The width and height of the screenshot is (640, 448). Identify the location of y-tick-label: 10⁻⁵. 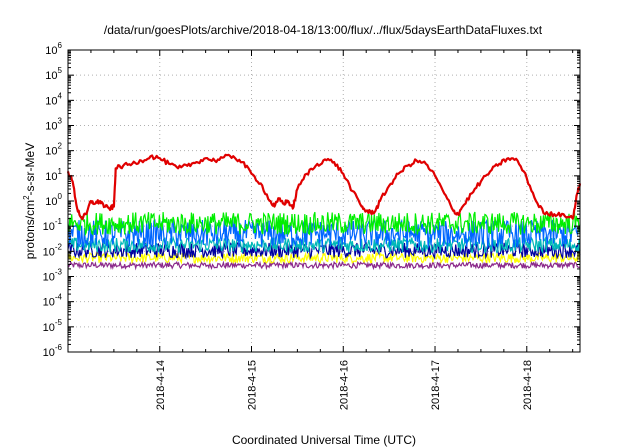
(53, 326).